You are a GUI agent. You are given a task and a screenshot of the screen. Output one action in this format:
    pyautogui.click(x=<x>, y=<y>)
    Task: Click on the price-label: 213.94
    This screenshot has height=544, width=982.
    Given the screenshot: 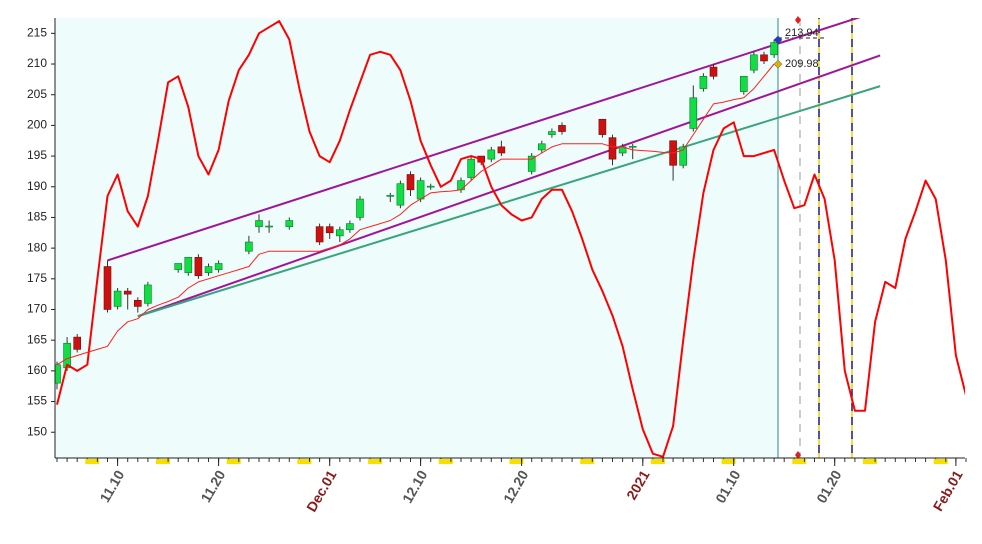 What is the action you would take?
    pyautogui.click(x=802, y=33)
    